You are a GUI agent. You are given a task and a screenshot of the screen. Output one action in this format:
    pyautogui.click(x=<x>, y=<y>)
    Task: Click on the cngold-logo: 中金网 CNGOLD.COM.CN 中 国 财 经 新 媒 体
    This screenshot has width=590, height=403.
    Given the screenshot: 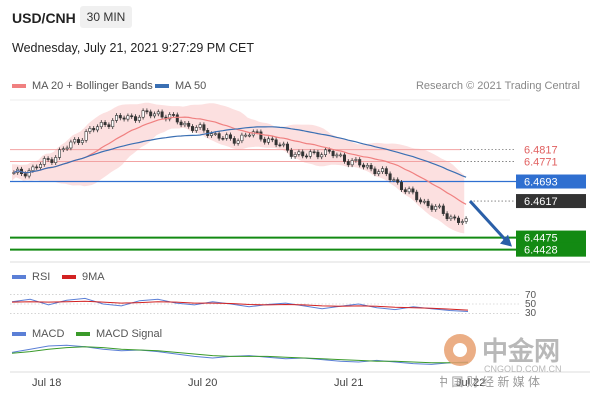 What is the action you would take?
    pyautogui.click(x=499, y=361)
    